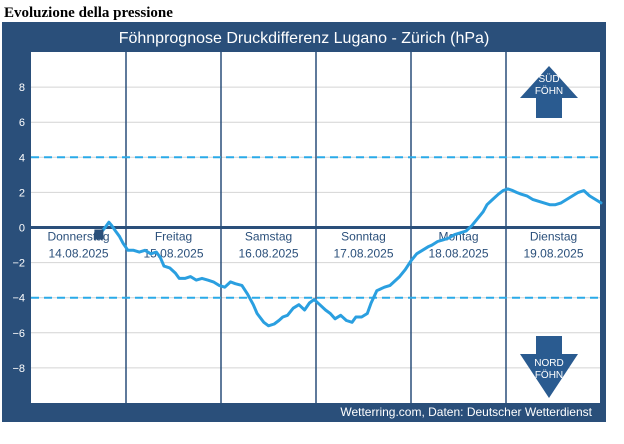 The width and height of the screenshot is (624, 444). What do you see at coordinates (549, 375) in the screenshot?
I see `north-label-line2: FÖHN` at bounding box center [549, 375].